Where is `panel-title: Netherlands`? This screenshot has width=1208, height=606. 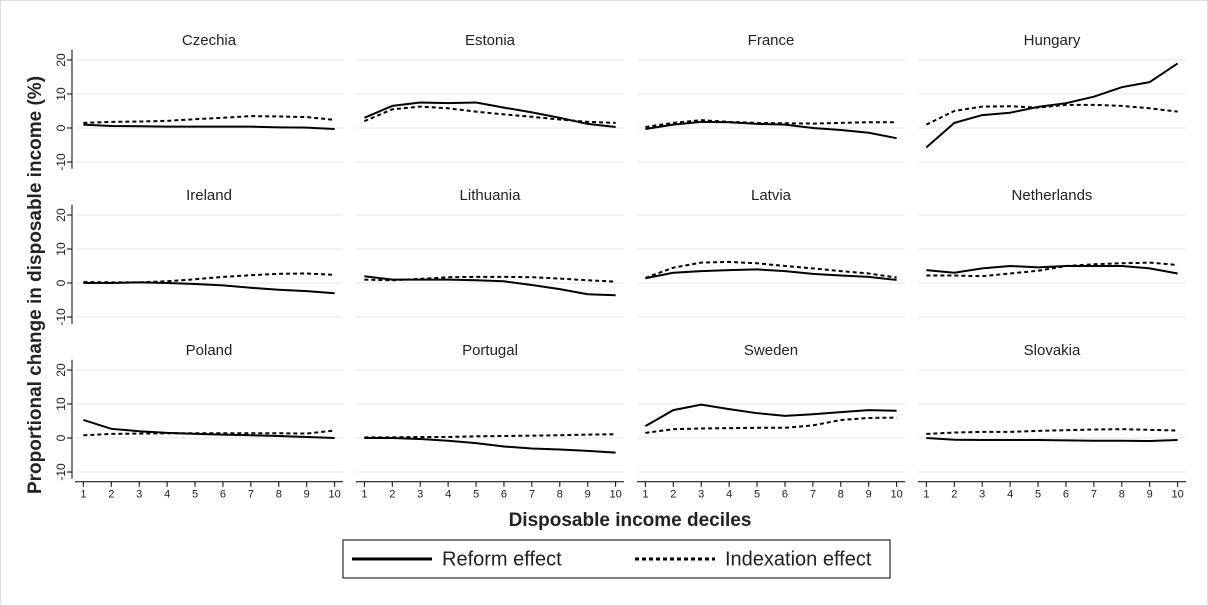 panel-title: Netherlands is located at coordinates (1052, 195).